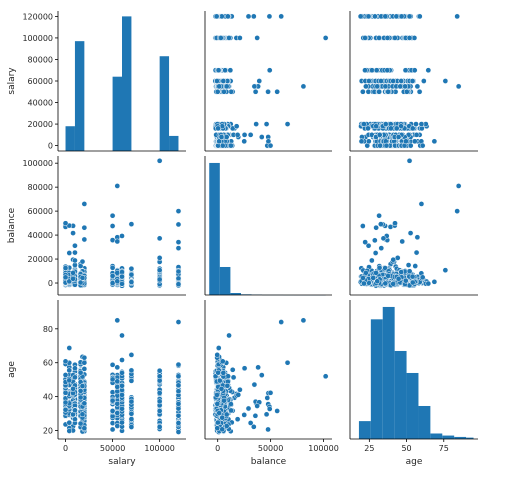 Image resolution: width=512 pixels, height=487 pixels. Describe the element at coordinates (48, 397) in the screenshot. I see `y-tick-label: 40` at that location.